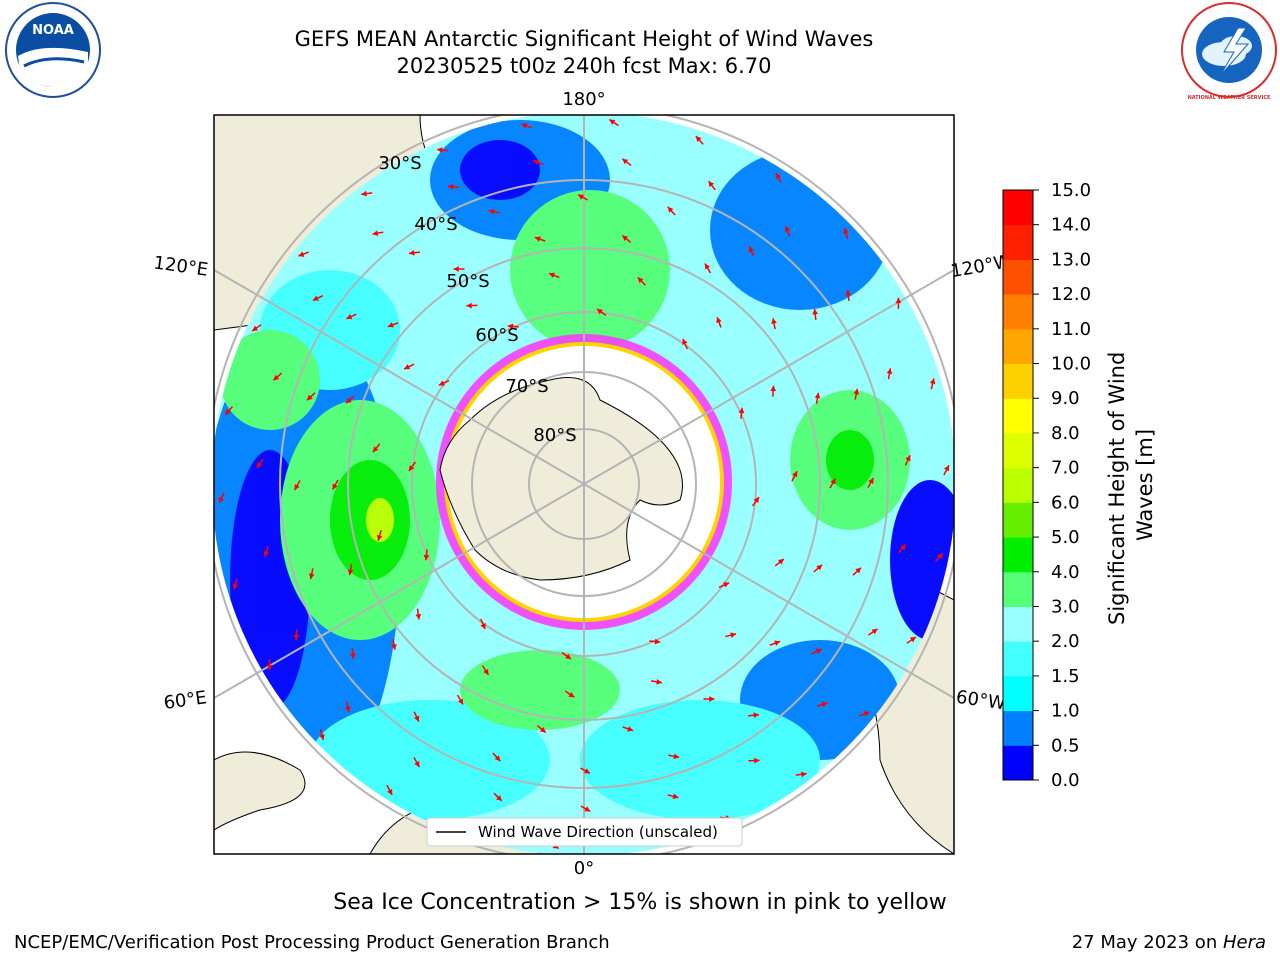  I want to click on colorbar-tick-label: 9.0, so click(1065, 398).